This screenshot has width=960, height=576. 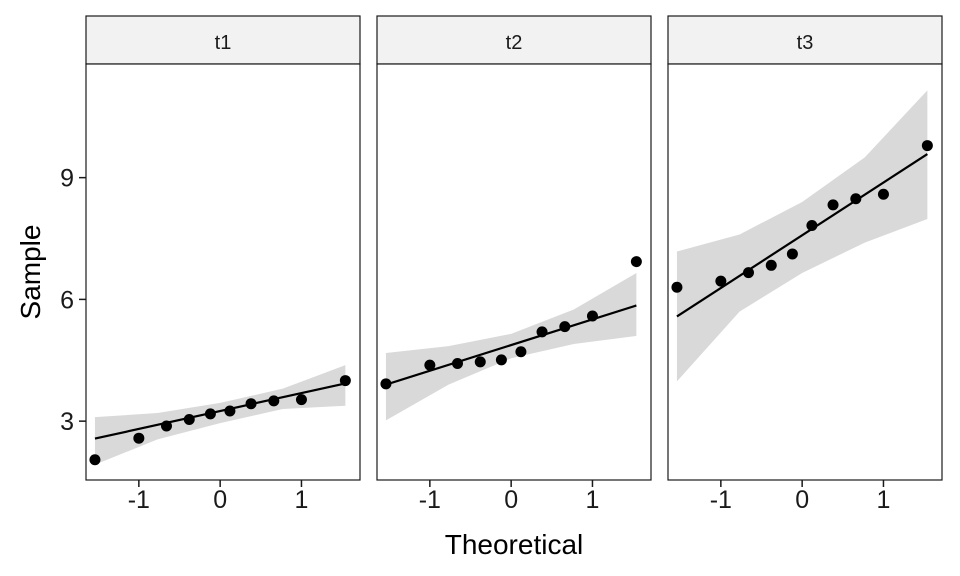 I want to click on x-axis-title: Theoretical, so click(x=514, y=544).